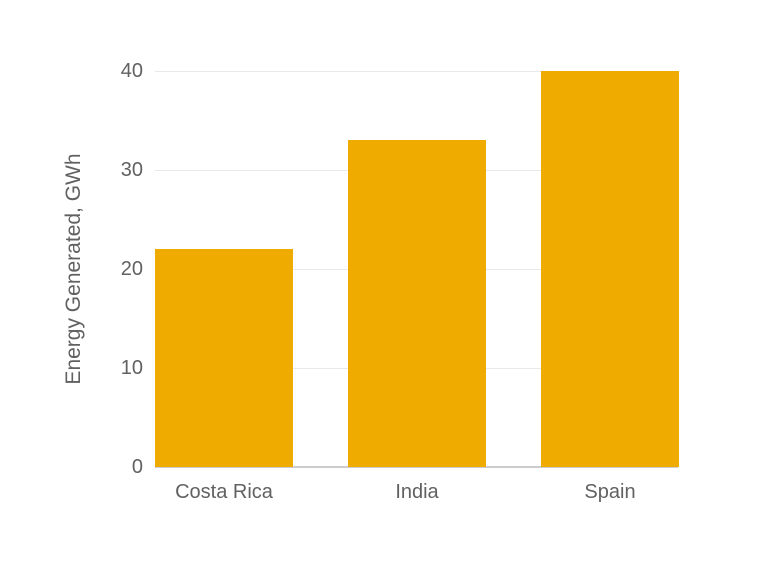 This screenshot has width=768, height=563. What do you see at coordinates (137, 467) in the screenshot?
I see `y-tick-label-0: 0` at bounding box center [137, 467].